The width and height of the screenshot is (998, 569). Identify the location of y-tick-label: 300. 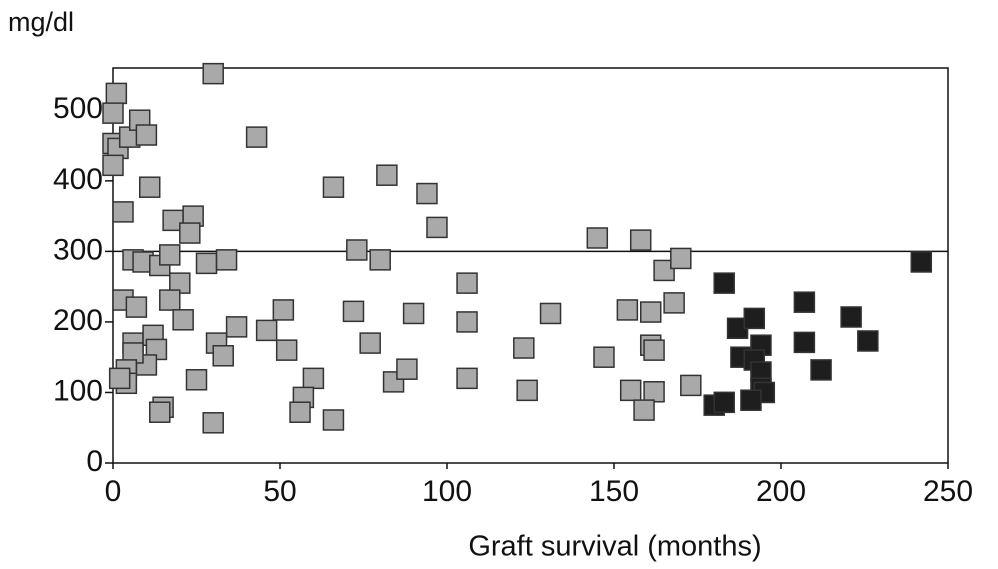
(78, 249).